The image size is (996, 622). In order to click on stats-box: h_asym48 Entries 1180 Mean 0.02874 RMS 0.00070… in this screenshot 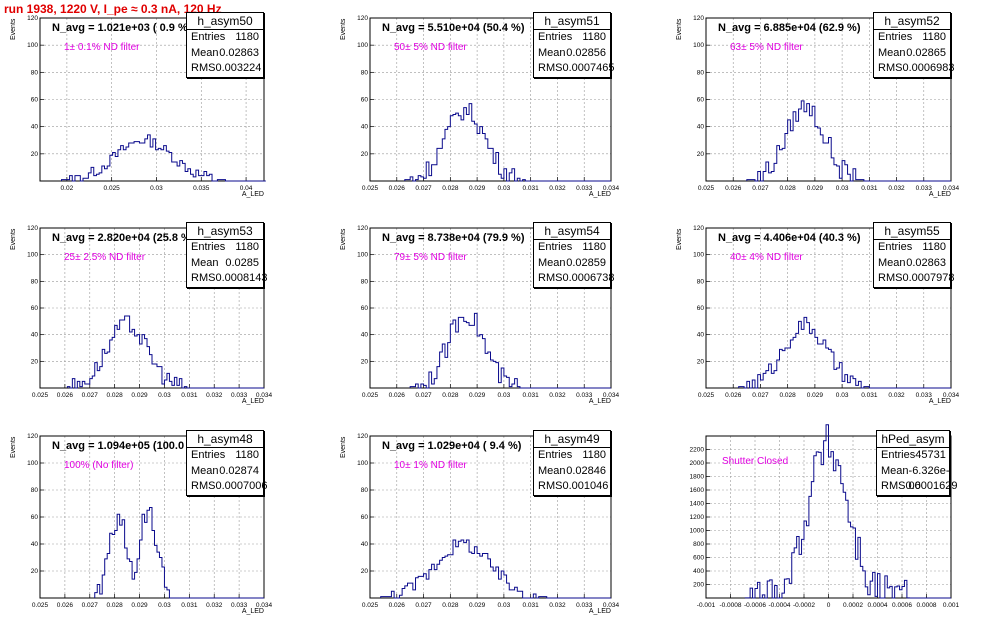, I will do `click(226, 463)`.